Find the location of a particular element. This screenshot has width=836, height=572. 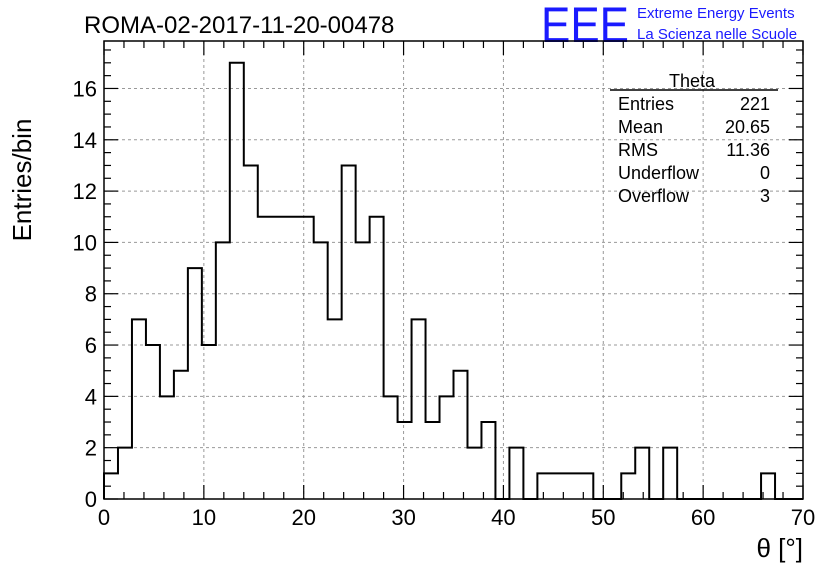

stats-row-value: 11.36 is located at coordinates (748, 150).